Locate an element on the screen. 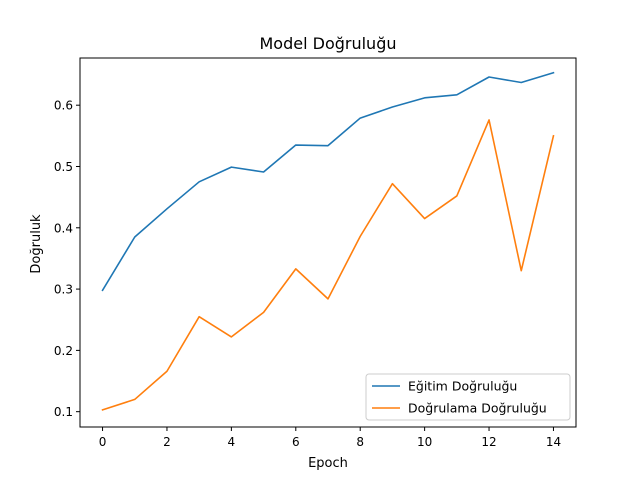  legend-box is located at coordinates (468, 397).